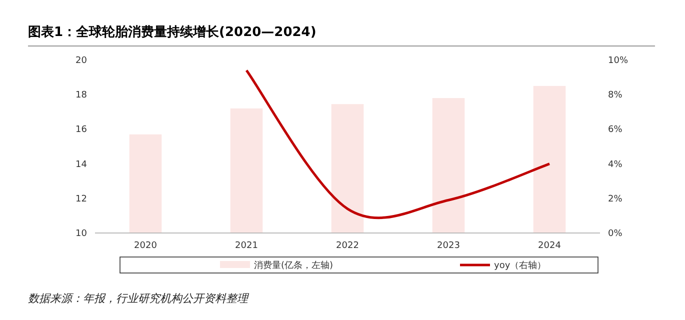 The image size is (685, 320). I want to click on y-tick-label: 20, so click(82, 61).